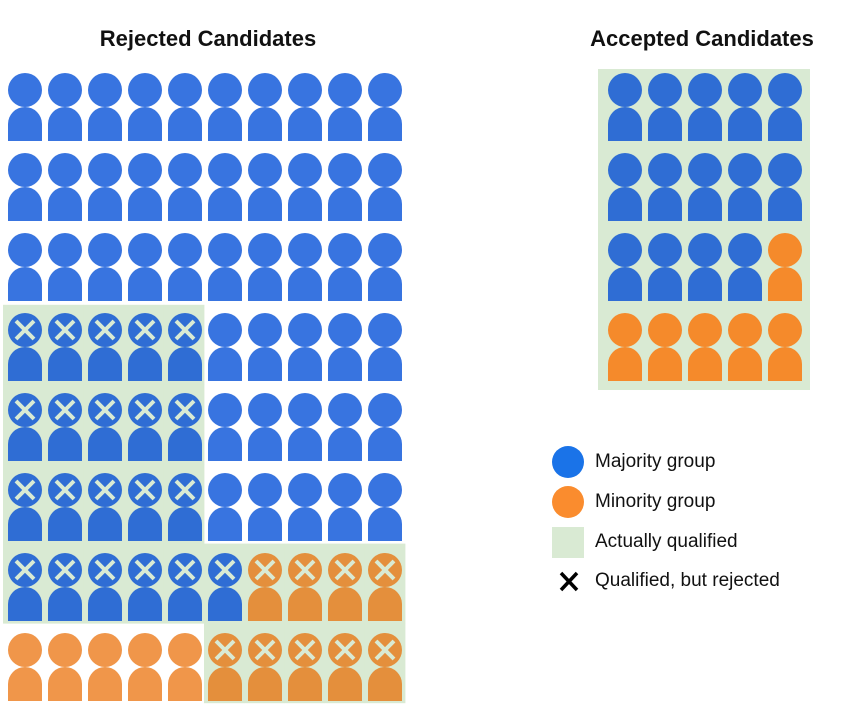 Image resolution: width=856 pixels, height=707 pixels. I want to click on legend-label-minority: Minority group, so click(655, 501).